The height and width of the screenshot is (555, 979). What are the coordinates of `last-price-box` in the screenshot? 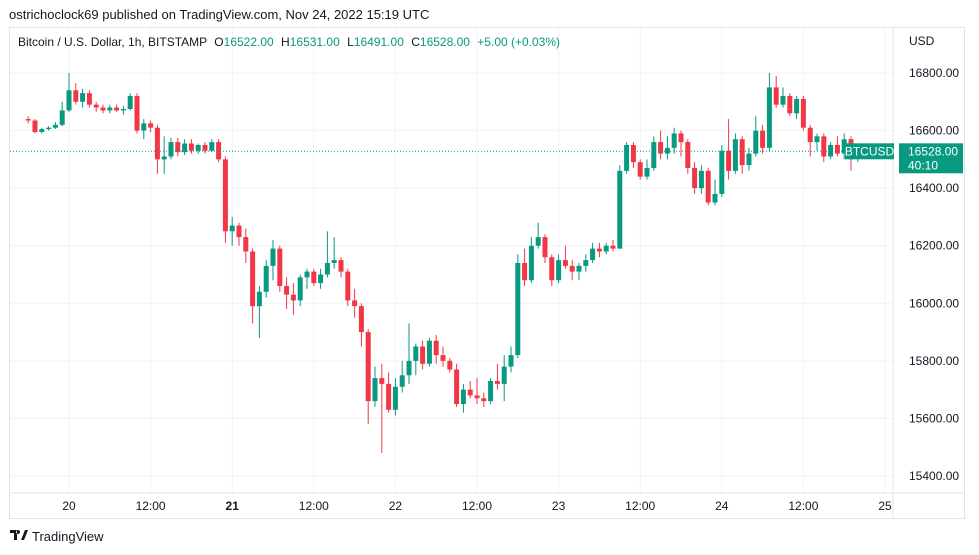 It's located at (931, 158).